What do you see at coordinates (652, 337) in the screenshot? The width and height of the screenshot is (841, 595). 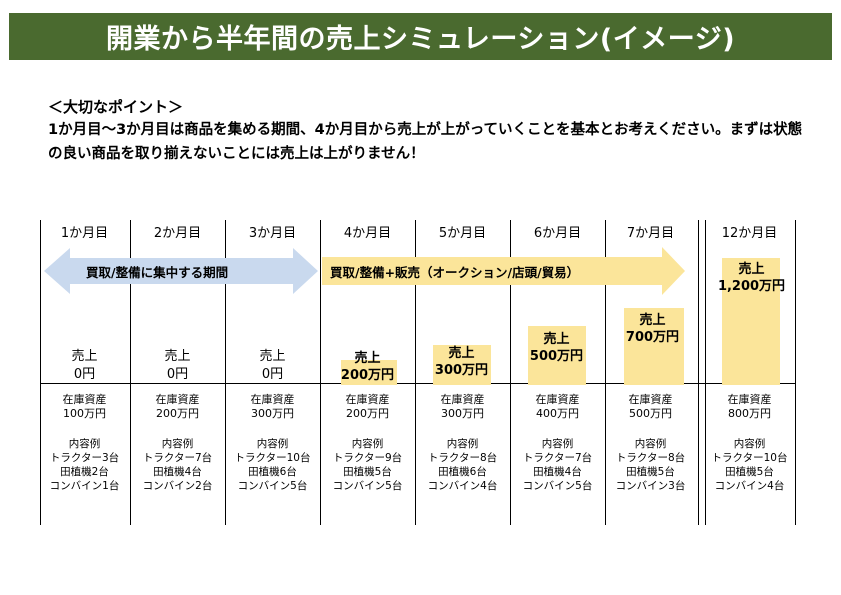 I see `sales-value: 700万円` at bounding box center [652, 337].